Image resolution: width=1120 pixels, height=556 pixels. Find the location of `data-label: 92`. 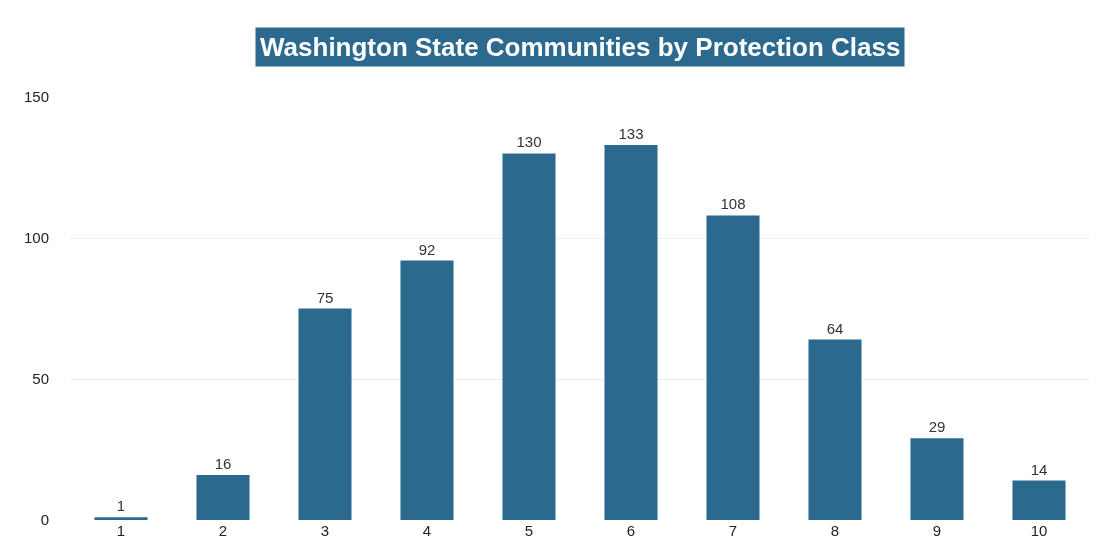

data-label: 92 is located at coordinates (427, 249).